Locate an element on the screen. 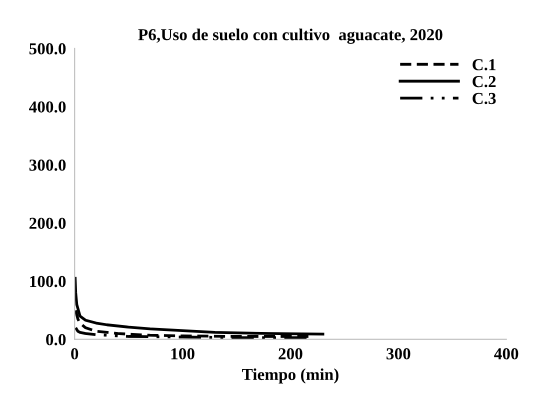 This screenshot has height=404, width=533. y-tick-label: 300.0 is located at coordinates (47, 165).